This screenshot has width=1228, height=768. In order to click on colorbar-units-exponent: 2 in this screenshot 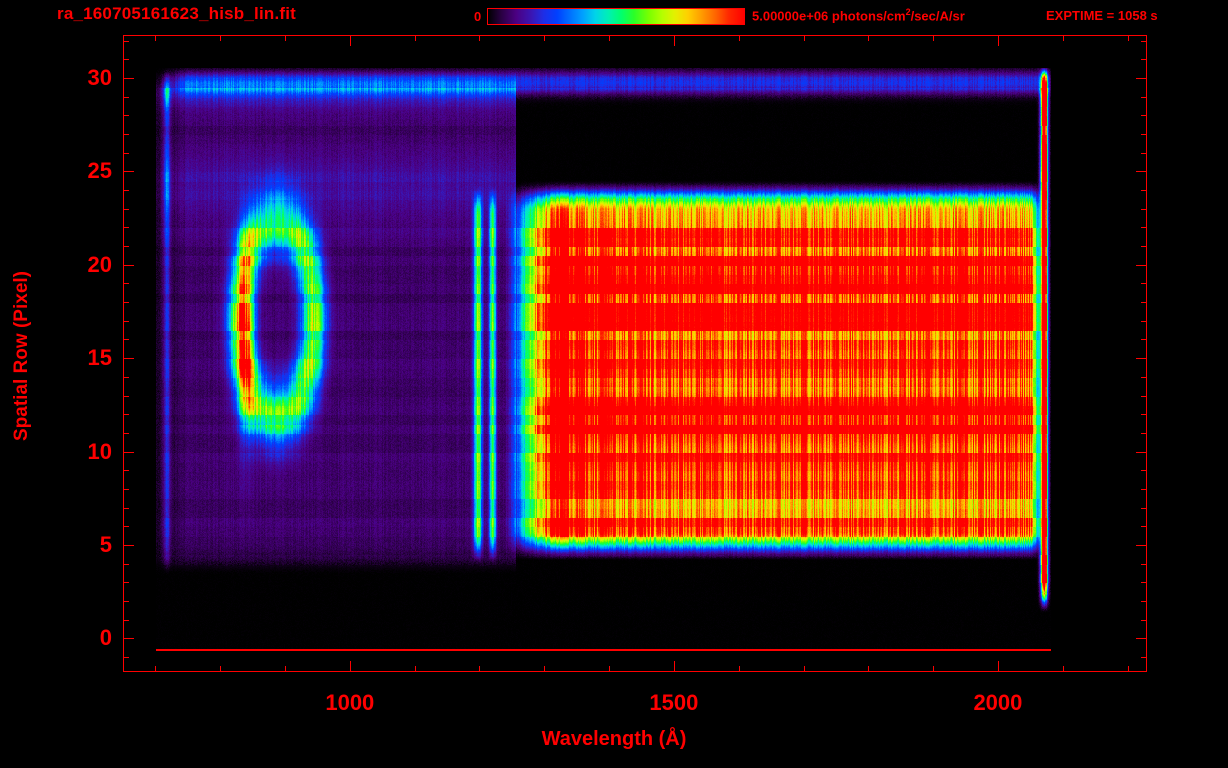, I will do `click(908, 12)`.